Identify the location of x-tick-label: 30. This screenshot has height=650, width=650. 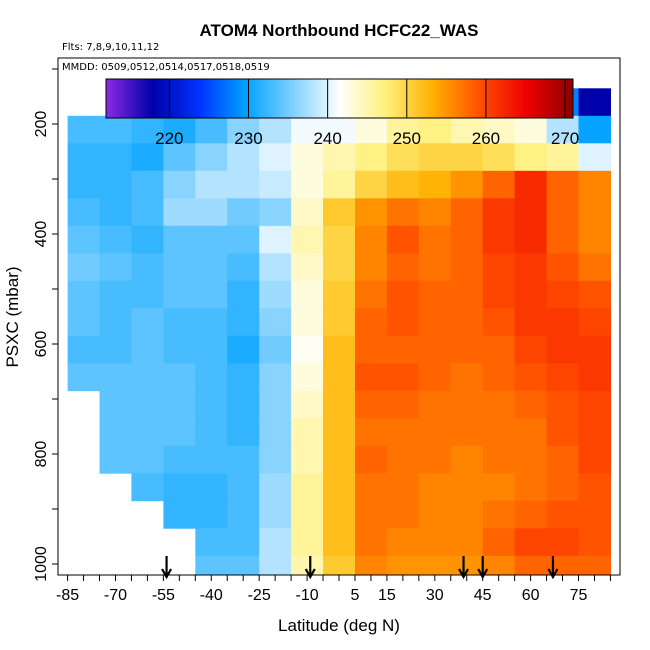
(435, 595).